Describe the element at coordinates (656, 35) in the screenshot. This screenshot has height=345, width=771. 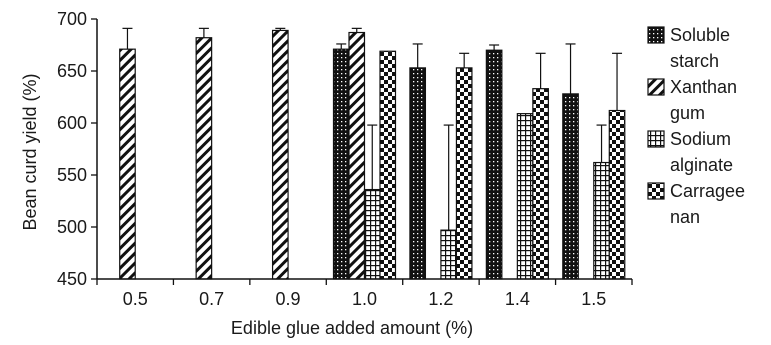
I see `legend-swatch-dotted-black` at that location.